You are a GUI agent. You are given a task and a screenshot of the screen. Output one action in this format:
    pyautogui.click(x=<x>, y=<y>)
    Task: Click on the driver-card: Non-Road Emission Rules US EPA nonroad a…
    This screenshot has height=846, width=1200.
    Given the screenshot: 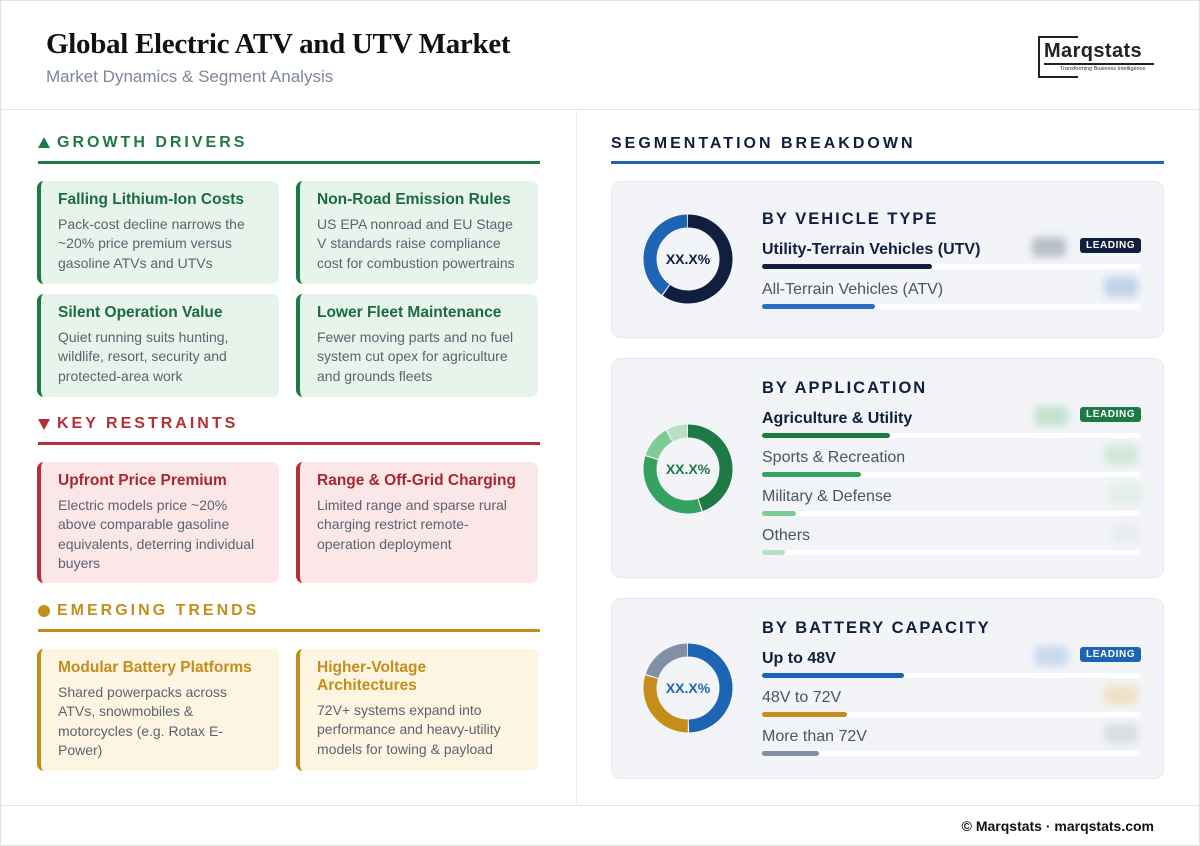 What is the action you would take?
    pyautogui.click(x=417, y=232)
    